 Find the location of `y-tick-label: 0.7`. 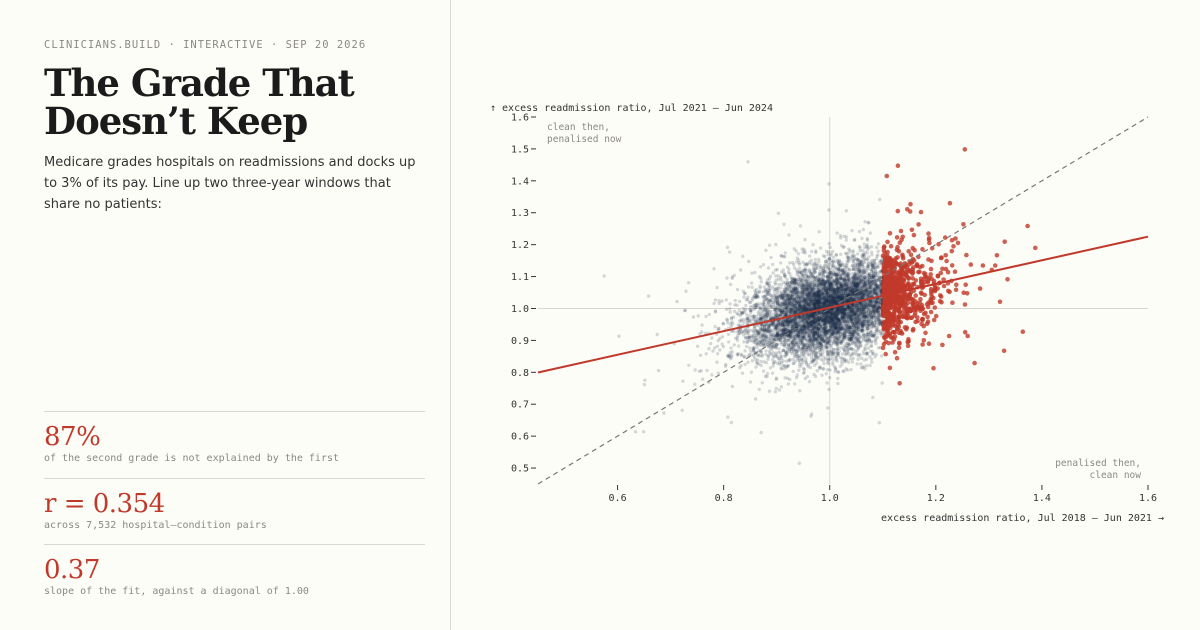

y-tick-label: 0.7 is located at coordinates (520, 405).